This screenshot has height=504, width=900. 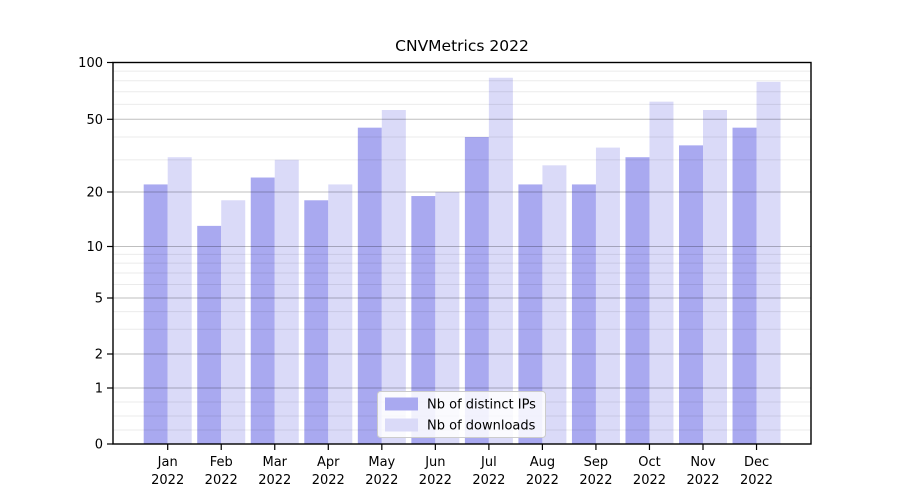 What do you see at coordinates (500, 260) in the screenshot?
I see `bar-jul-nb-of-downloads` at bounding box center [500, 260].